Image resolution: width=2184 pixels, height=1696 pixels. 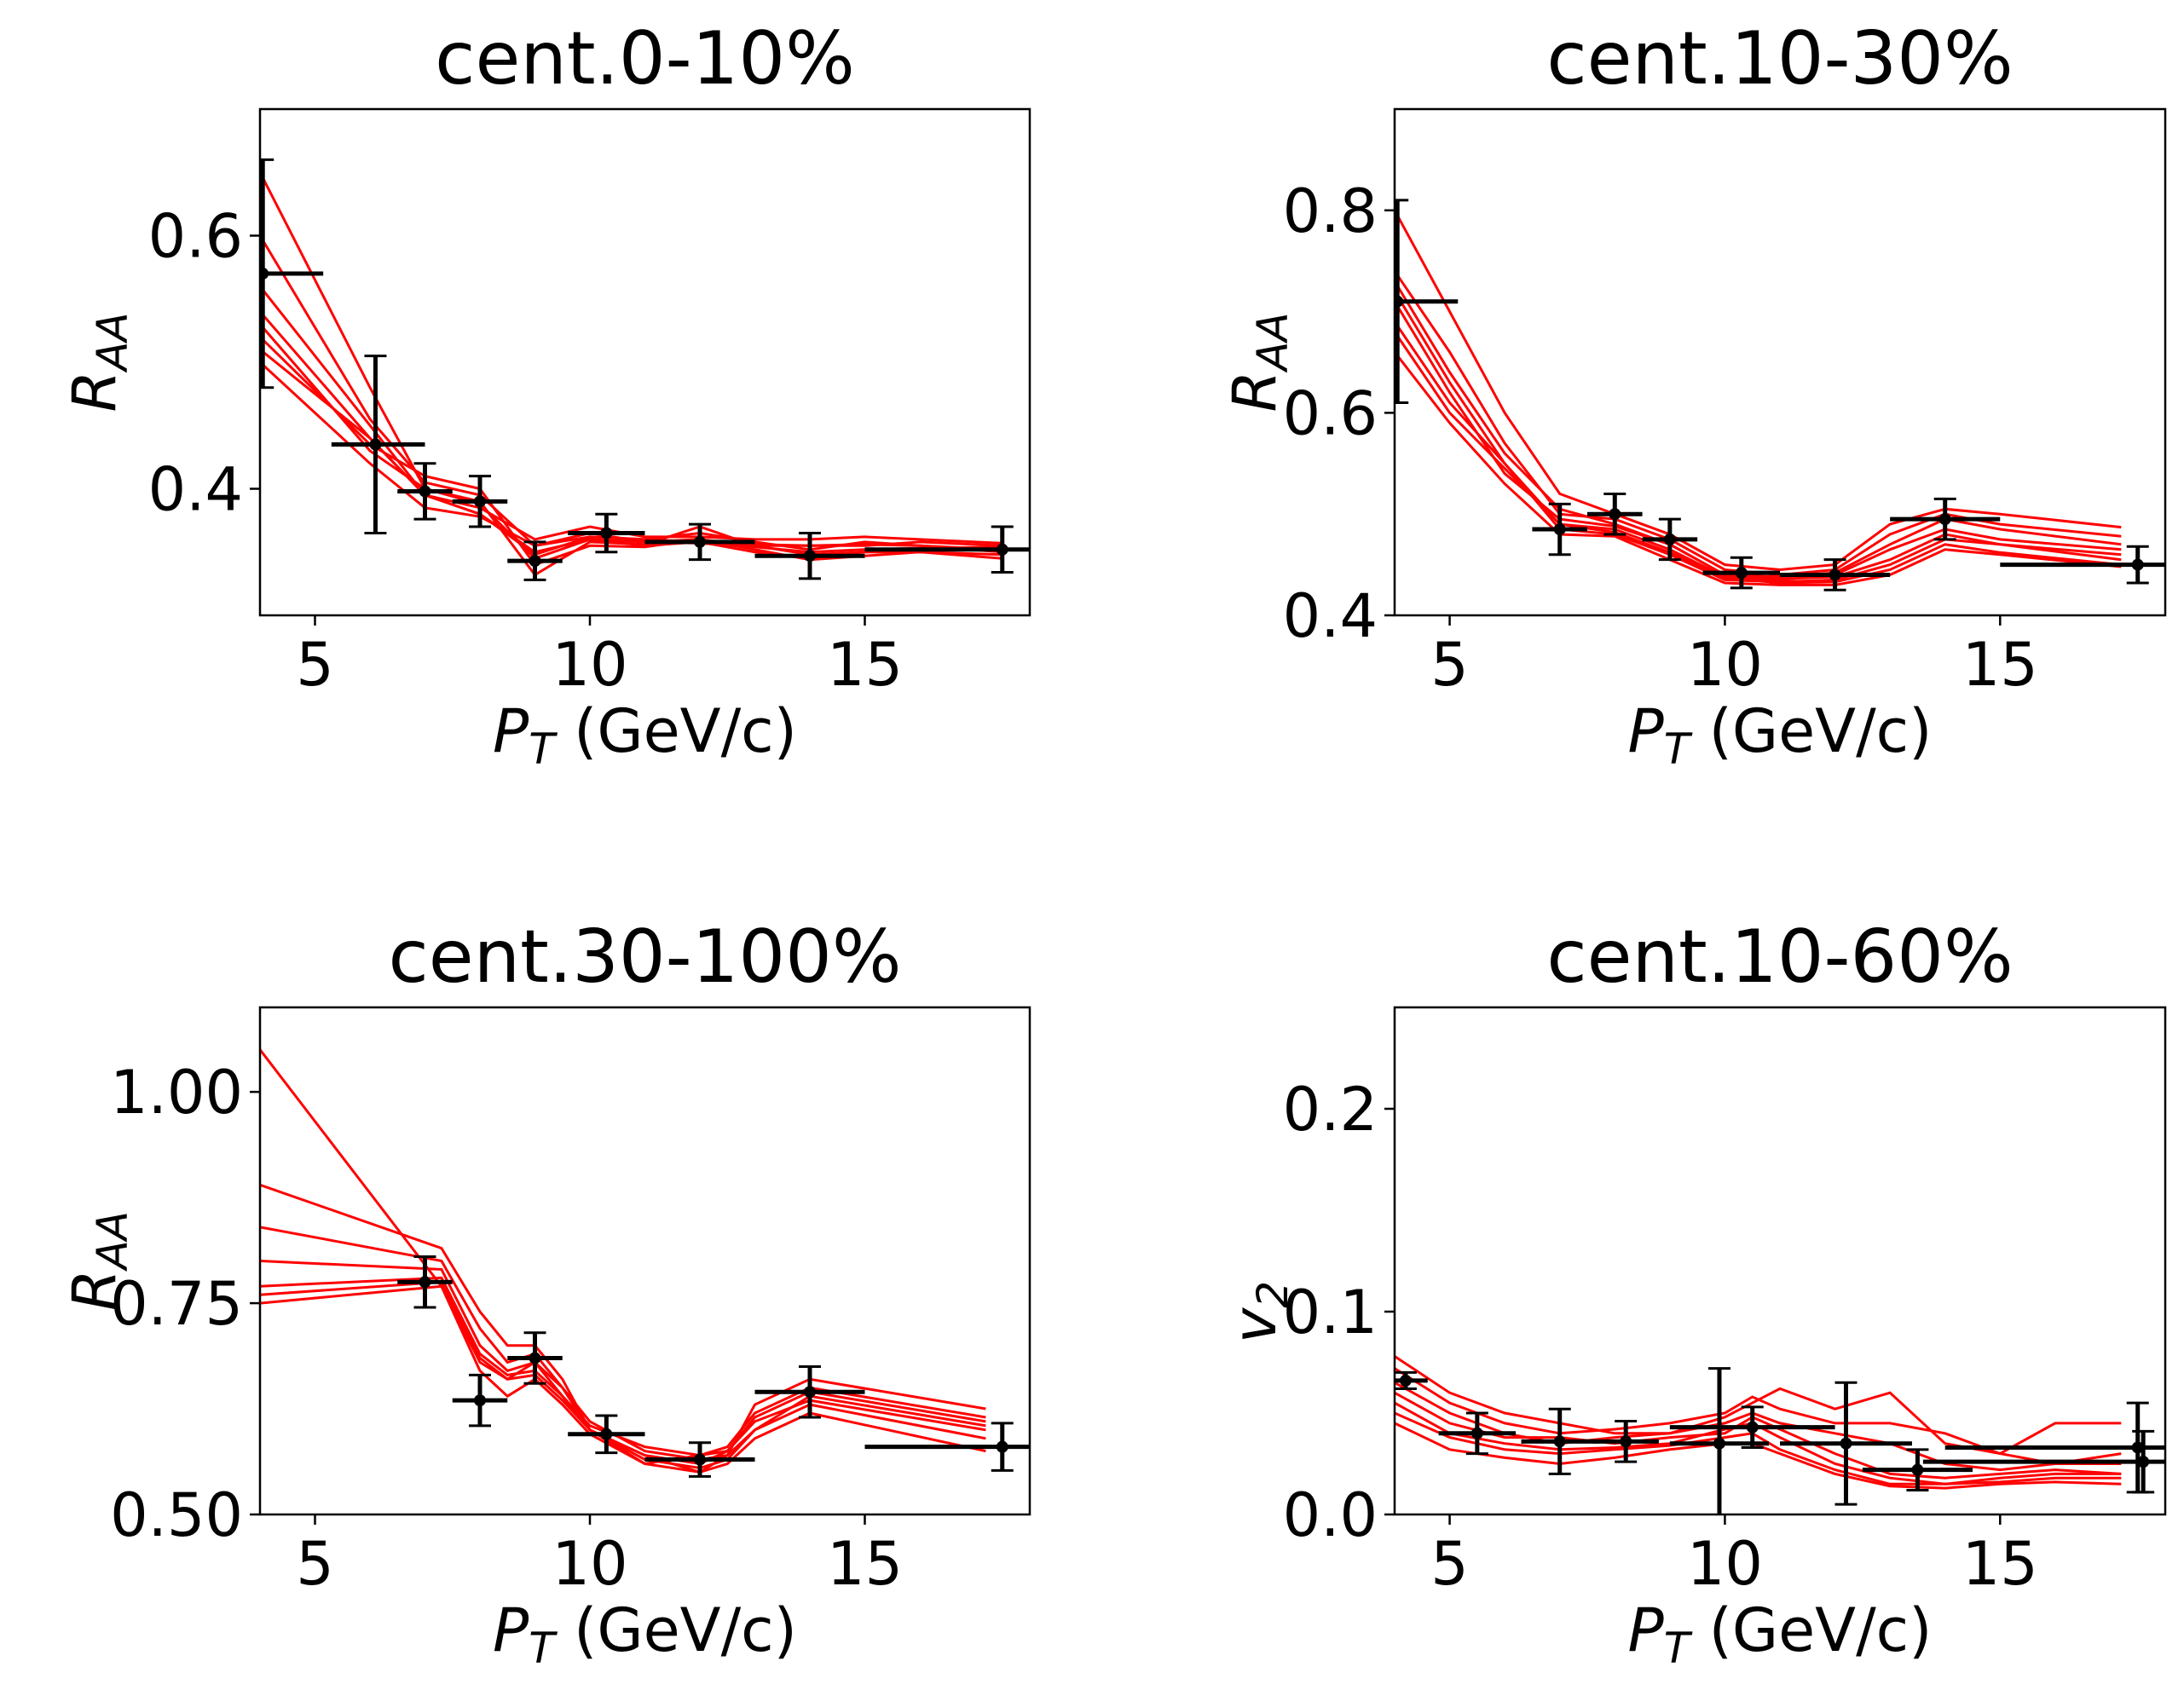 What do you see at coordinates (1330, 1110) in the screenshot?
I see `y-tick-label: 0.2` at bounding box center [1330, 1110].